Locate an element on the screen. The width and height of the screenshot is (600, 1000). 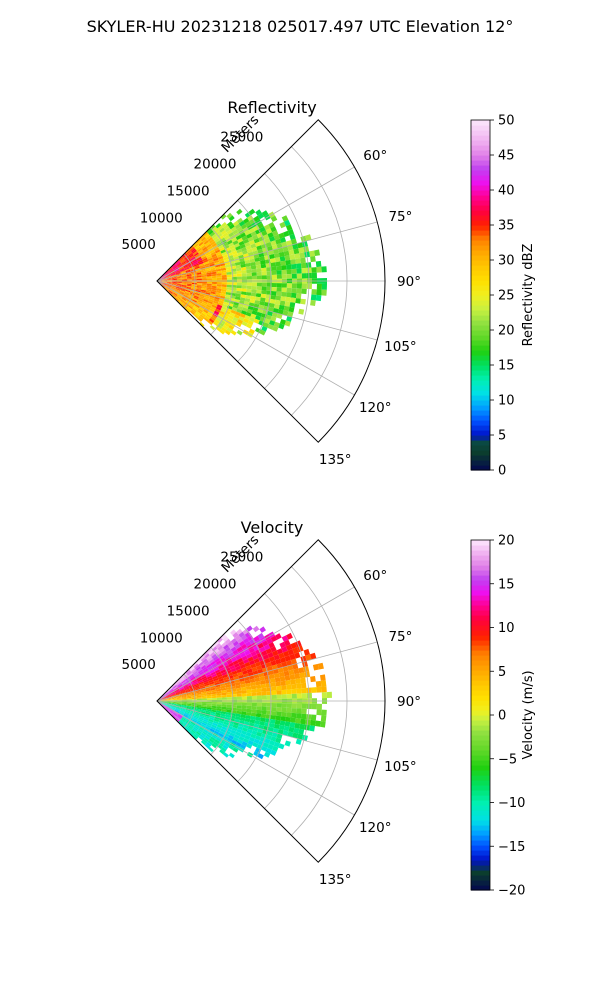
azimuth-gridline is located at coordinates (255, 224).